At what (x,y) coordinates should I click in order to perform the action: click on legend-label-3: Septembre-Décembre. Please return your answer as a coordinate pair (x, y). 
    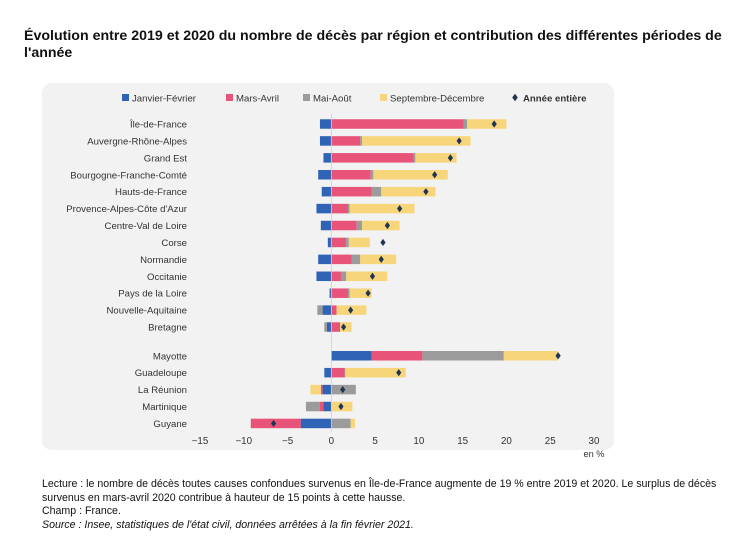
    Looking at the image, I should click on (437, 99).